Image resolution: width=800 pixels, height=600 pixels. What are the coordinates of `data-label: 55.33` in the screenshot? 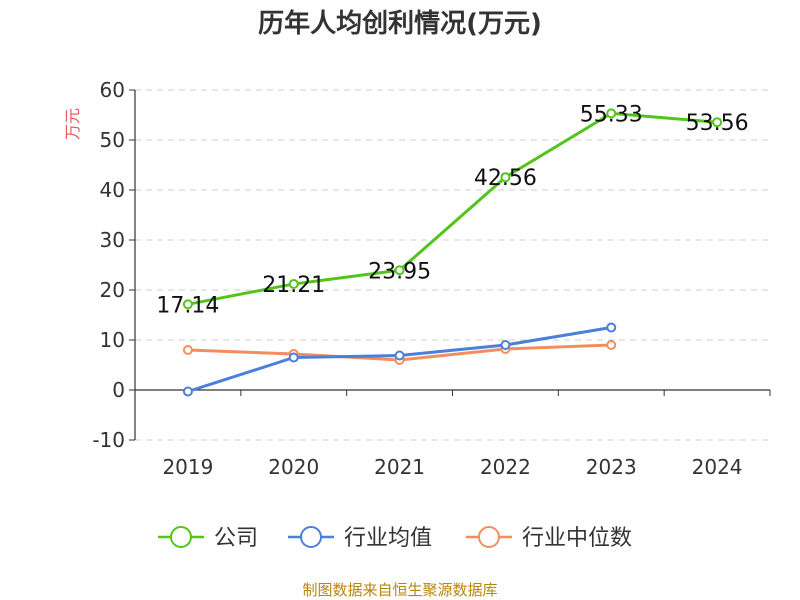 It's located at (611, 114).